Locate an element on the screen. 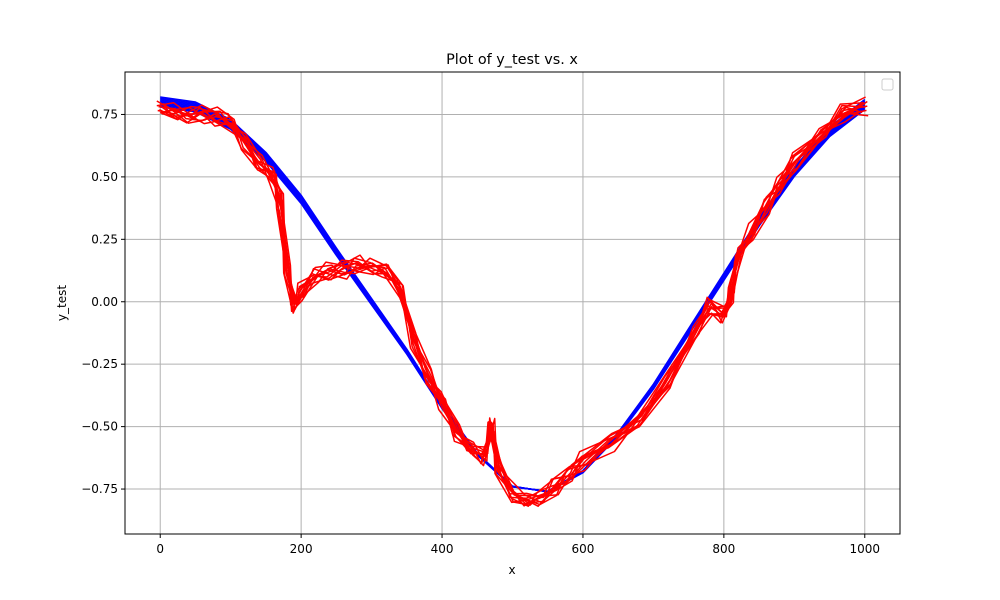 Image resolution: width=1000 pixels, height=600 pixels. x-tick-label: 800 is located at coordinates (723, 549).